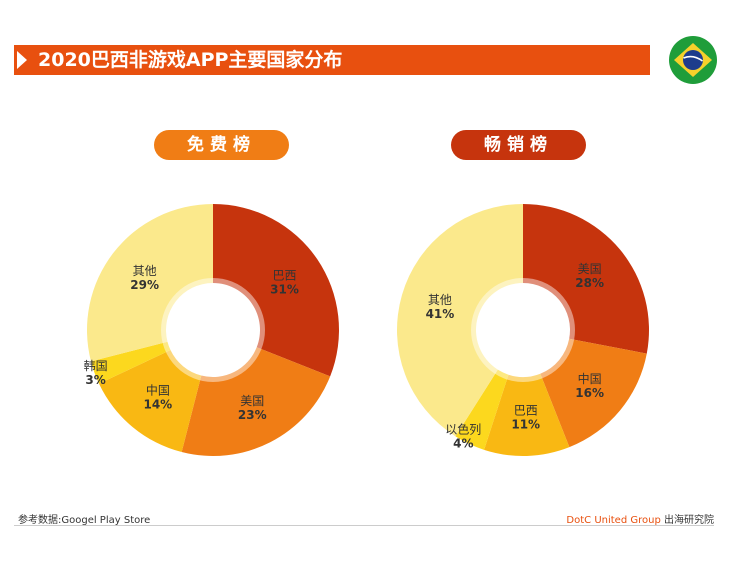  I want to click on slice-value-3: 3%, so click(95, 380).